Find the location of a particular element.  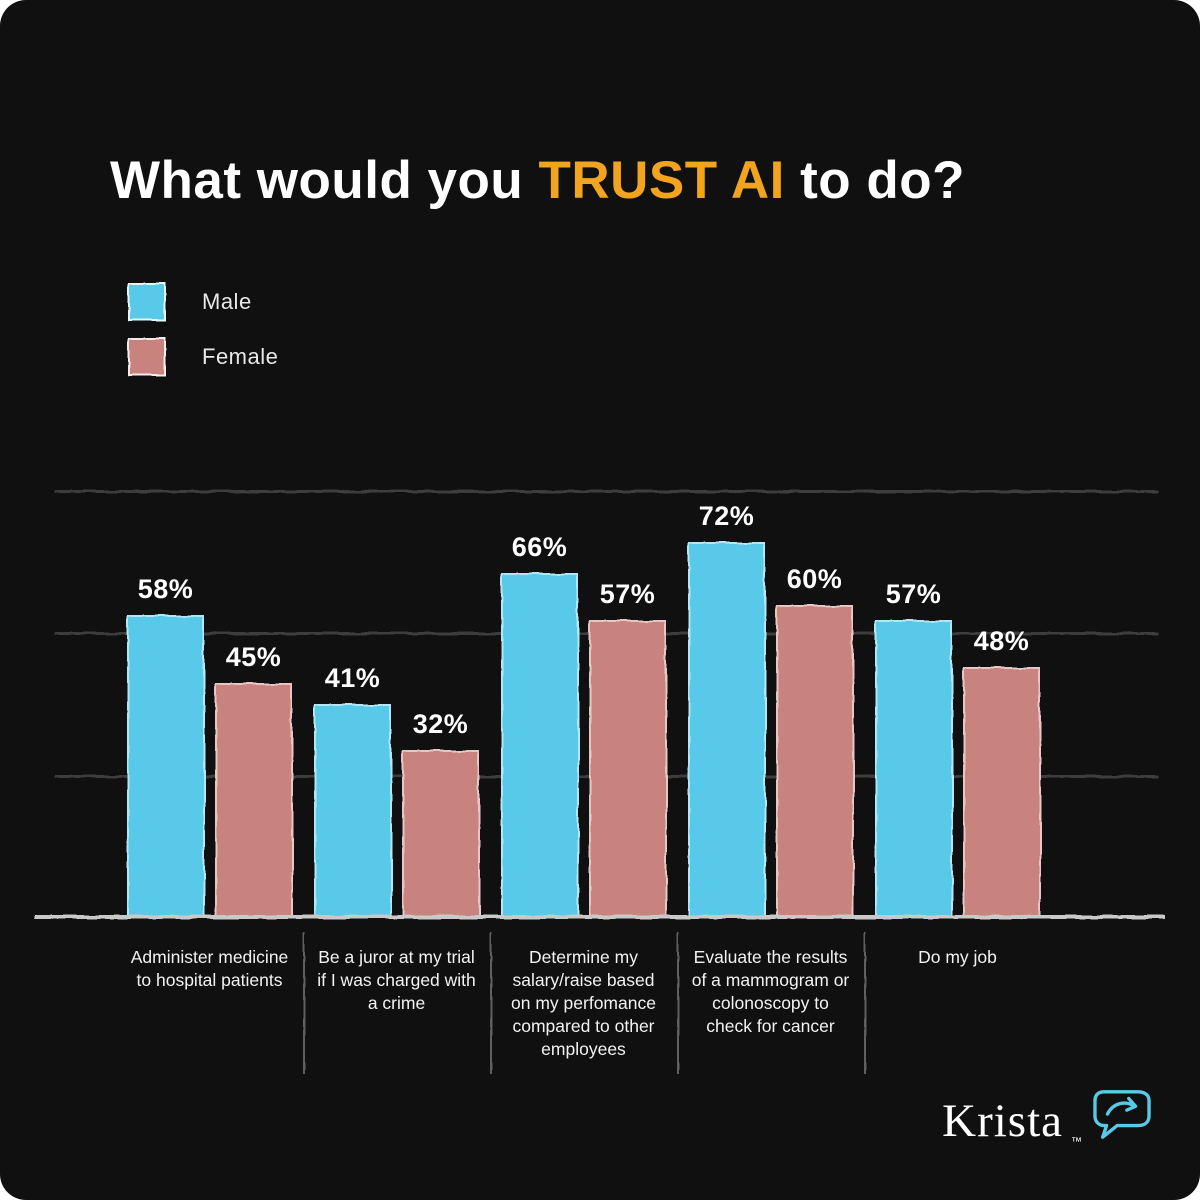

axis-baseline is located at coordinates (600, 917).